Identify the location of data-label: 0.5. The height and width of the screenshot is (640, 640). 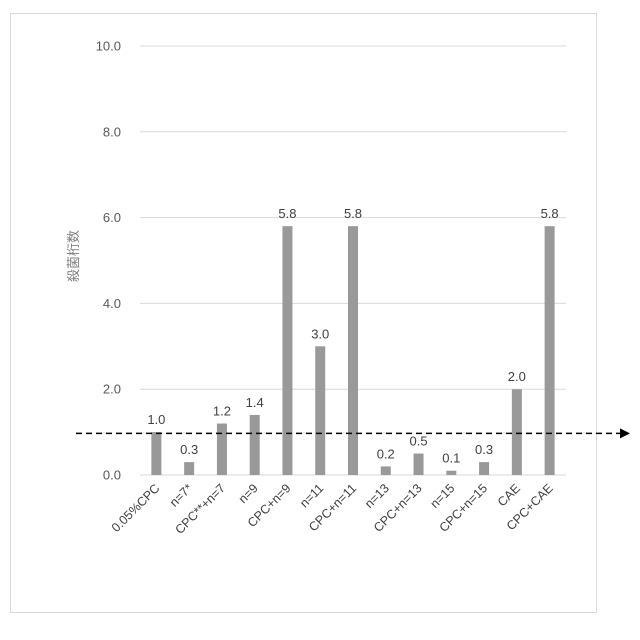
(418, 441).